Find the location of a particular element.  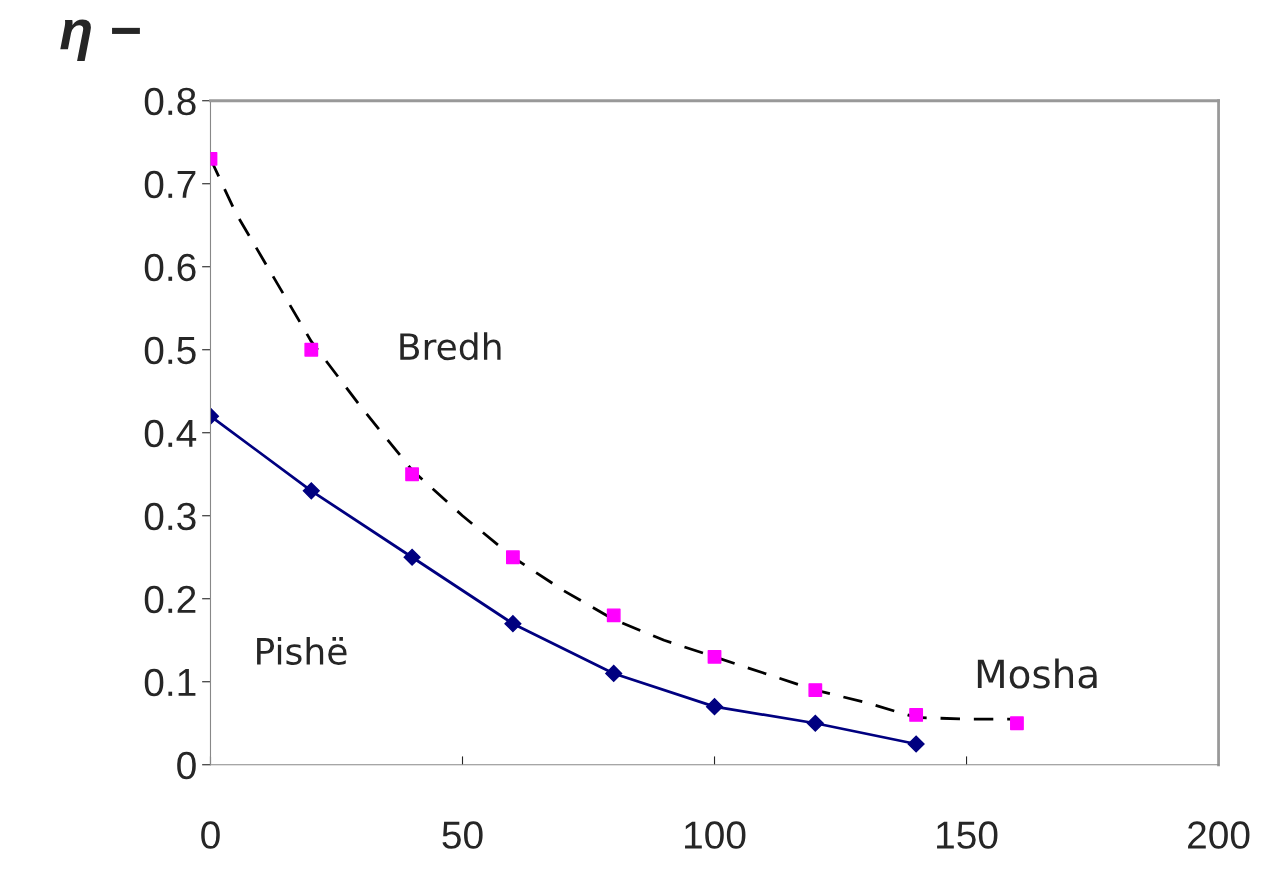

y-tick-label: 0.5 is located at coordinates (170, 350).